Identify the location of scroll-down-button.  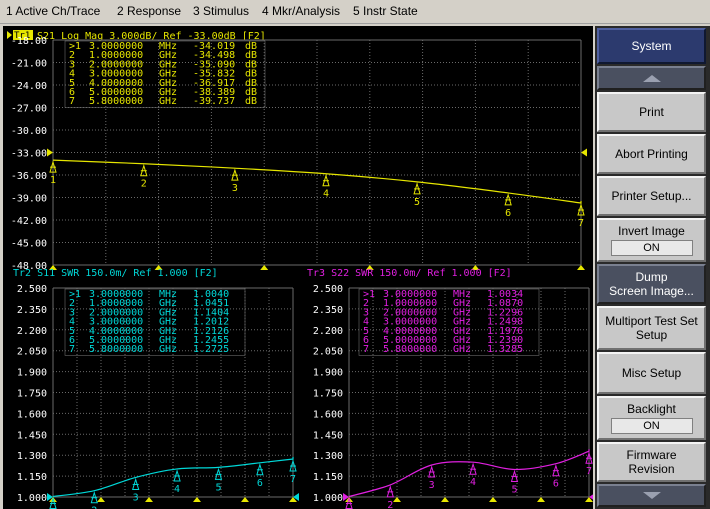
(651, 495).